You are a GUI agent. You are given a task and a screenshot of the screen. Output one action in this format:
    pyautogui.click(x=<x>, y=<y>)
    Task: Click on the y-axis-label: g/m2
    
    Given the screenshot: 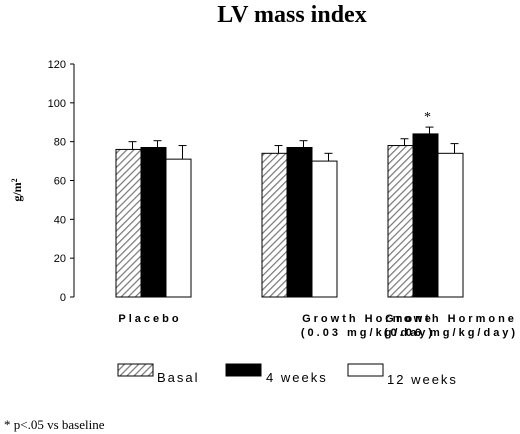 What is the action you would take?
    pyautogui.click(x=17, y=189)
    